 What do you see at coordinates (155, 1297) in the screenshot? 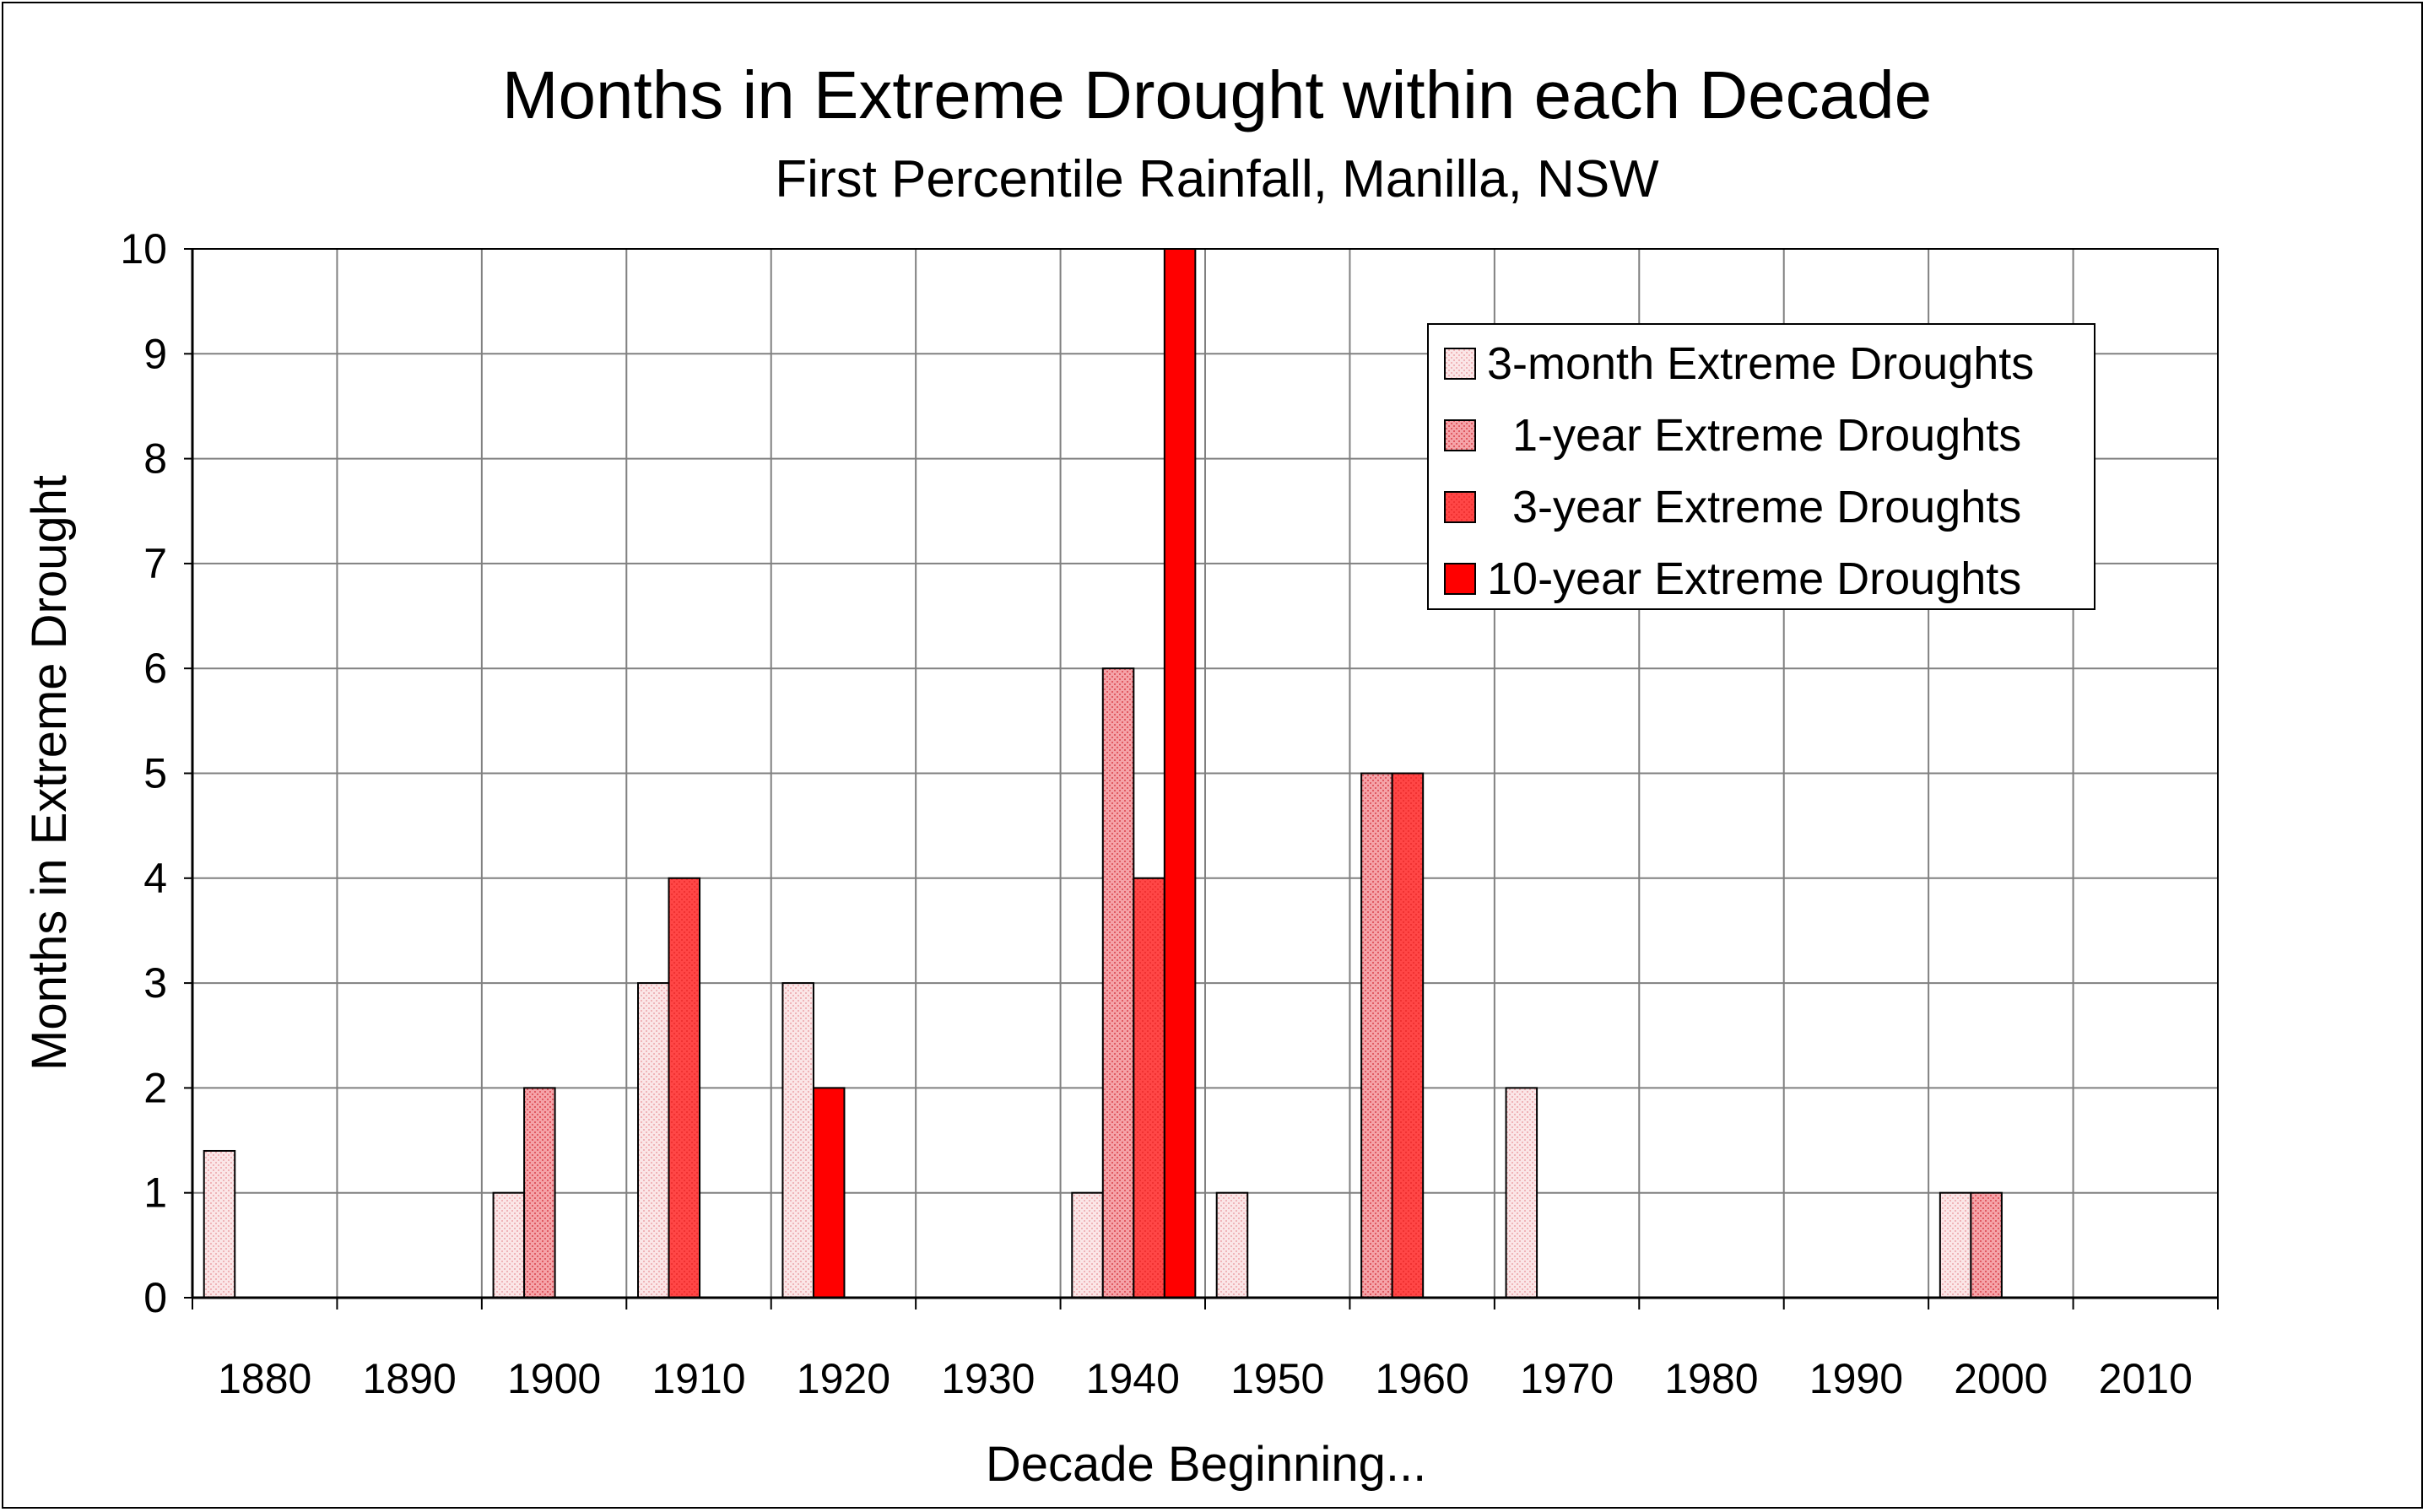
I see `y-tick-label: 0` at bounding box center [155, 1297].